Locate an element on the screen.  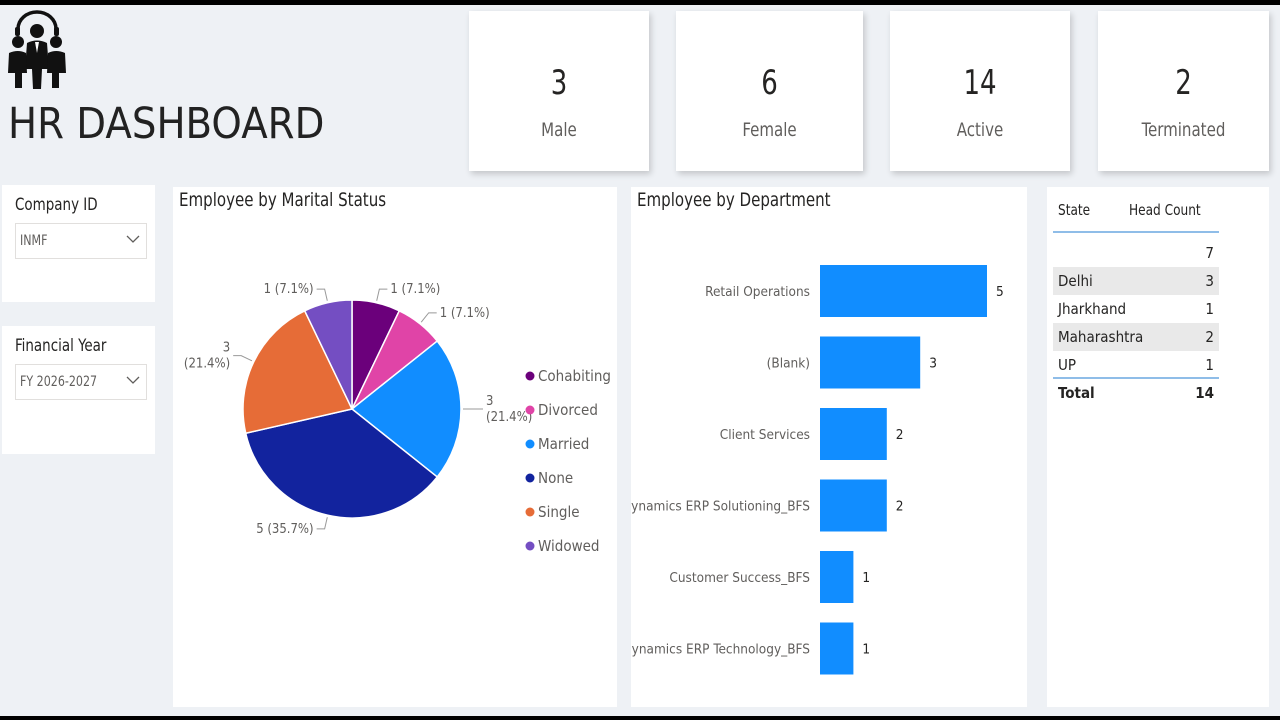
dropdown-value: FY 2026-2027 is located at coordinates (59, 382).